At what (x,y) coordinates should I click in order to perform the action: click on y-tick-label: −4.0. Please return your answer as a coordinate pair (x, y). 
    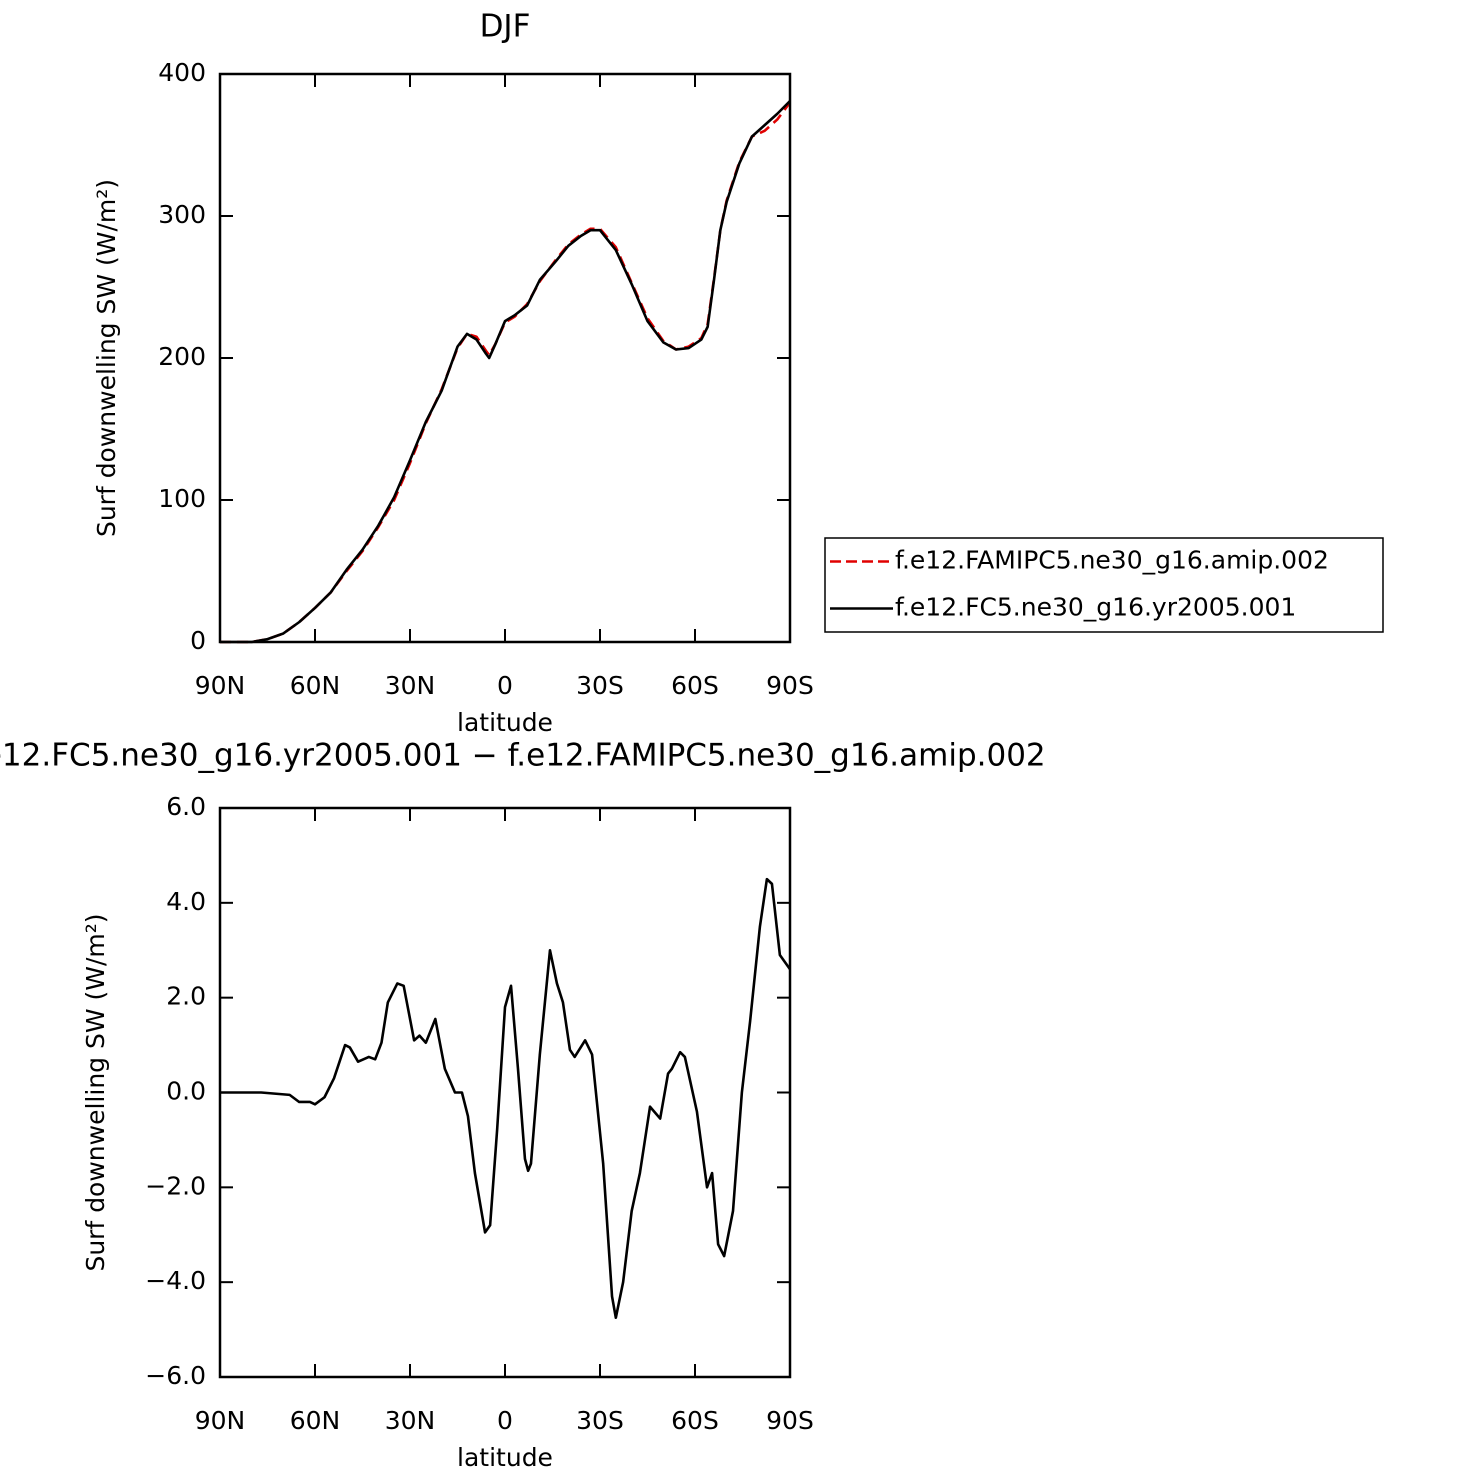
    Looking at the image, I should click on (175, 1280).